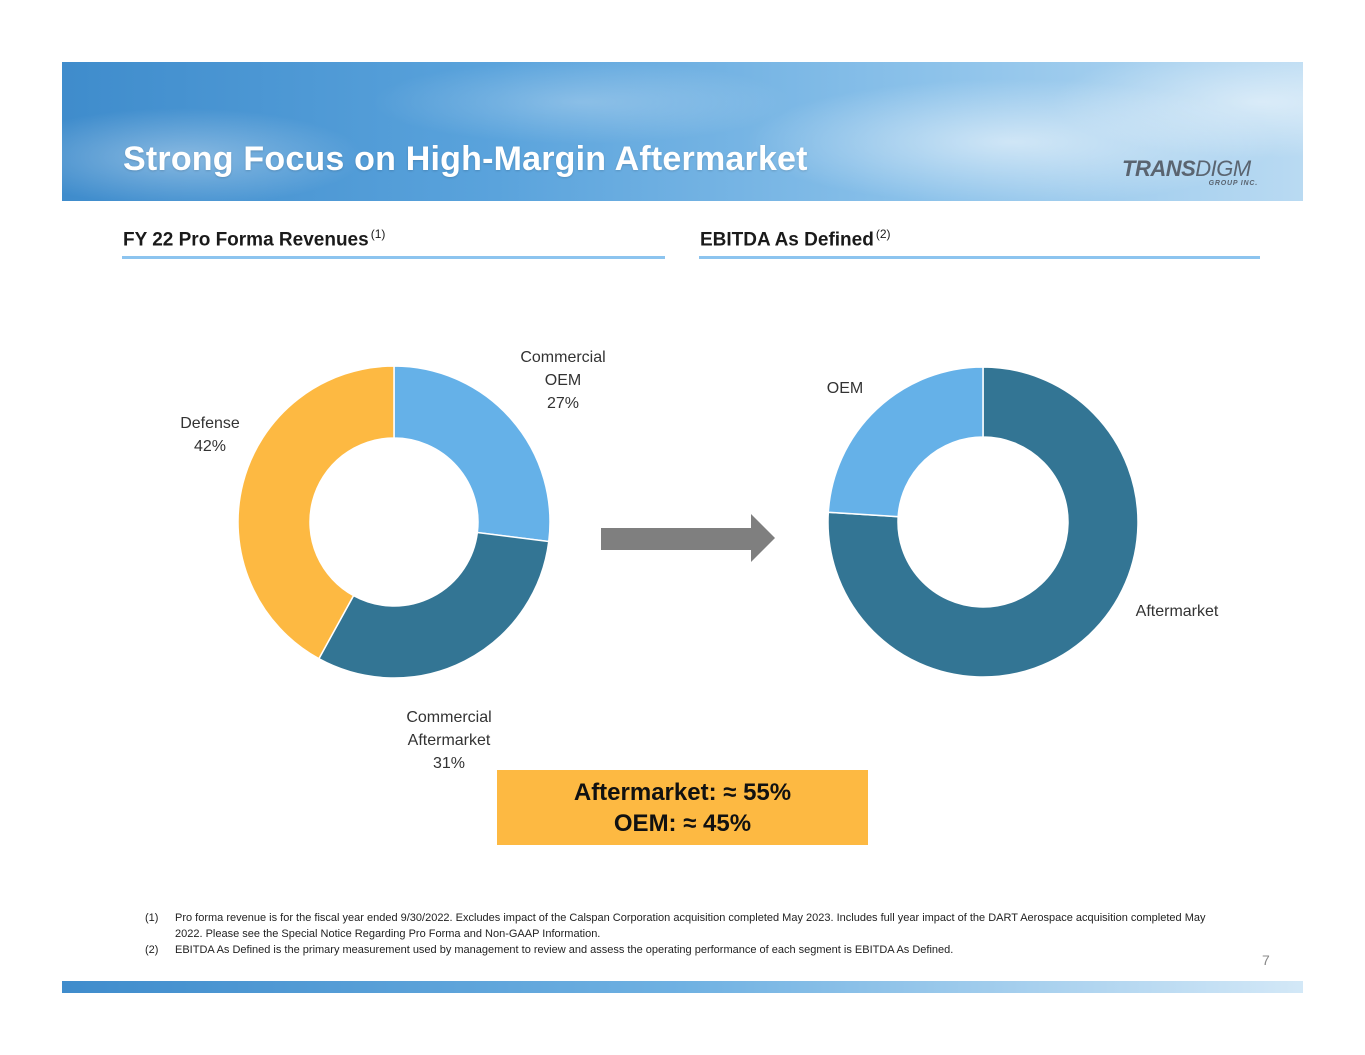 The width and height of the screenshot is (1365, 1055). Describe the element at coordinates (448, 740) in the screenshot. I see `revenues-label-commercial-aftermarket: Commercial Aftermarket 31%` at that location.